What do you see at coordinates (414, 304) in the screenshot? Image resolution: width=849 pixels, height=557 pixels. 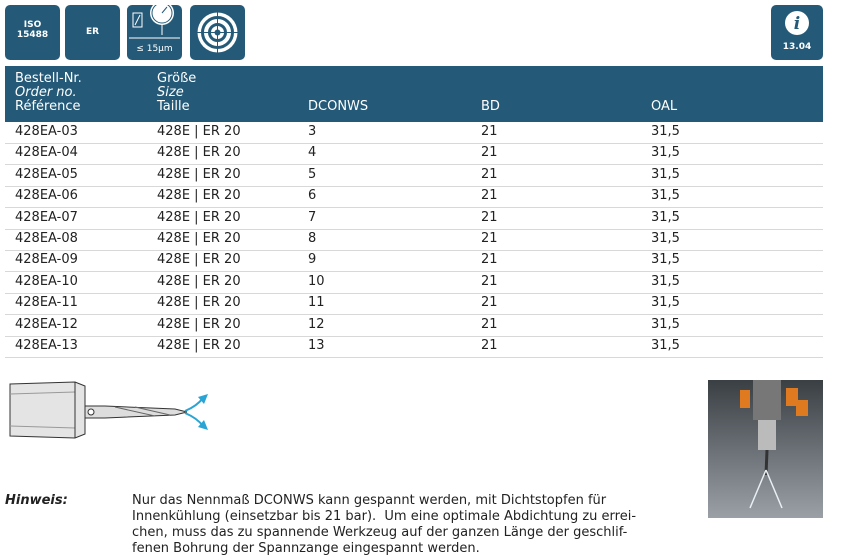 I see `table-row: 428EA-11 428E | ER 20 11 21 31,5` at bounding box center [414, 304].